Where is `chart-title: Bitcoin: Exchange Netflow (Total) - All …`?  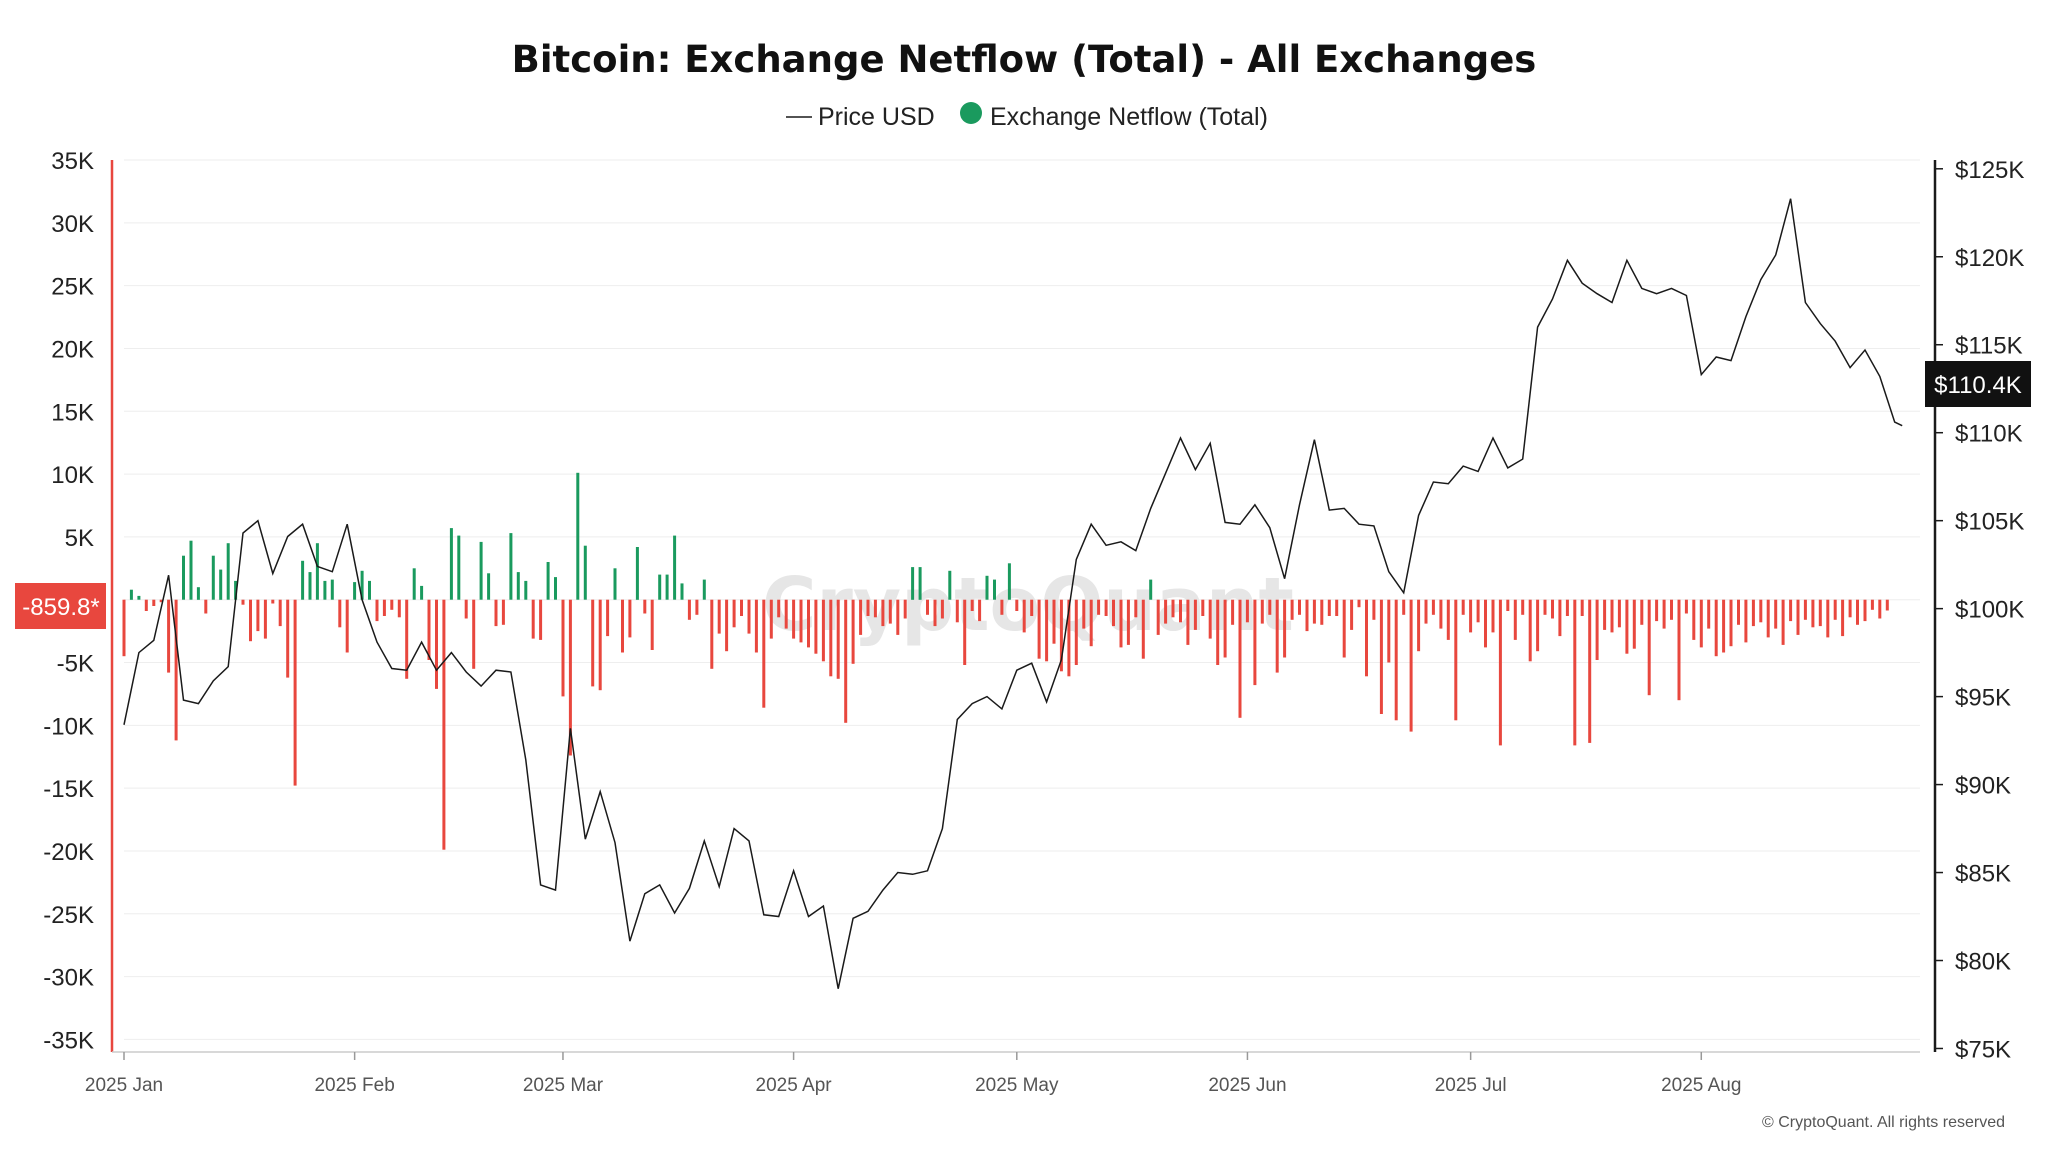 chart-title: Bitcoin: Exchange Netflow (Total) - All … is located at coordinates (1024, 59).